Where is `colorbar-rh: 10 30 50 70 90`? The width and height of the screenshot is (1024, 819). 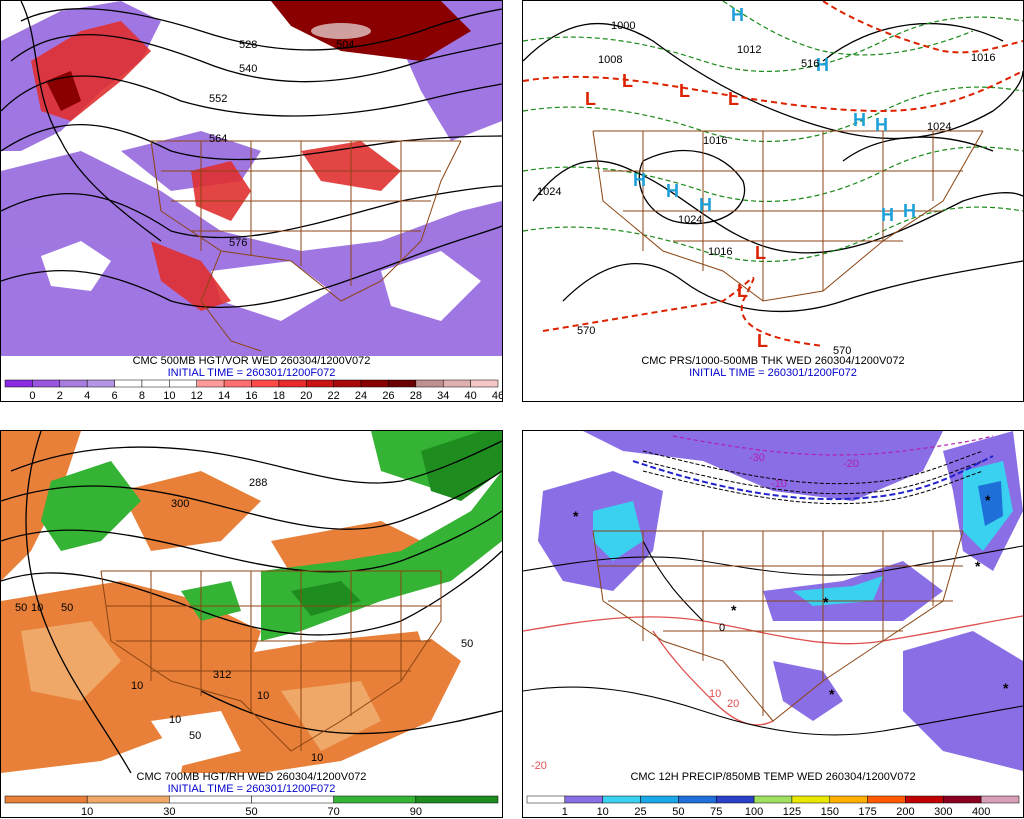 colorbar-rh: 10 30 50 70 90 is located at coordinates (251, 806).